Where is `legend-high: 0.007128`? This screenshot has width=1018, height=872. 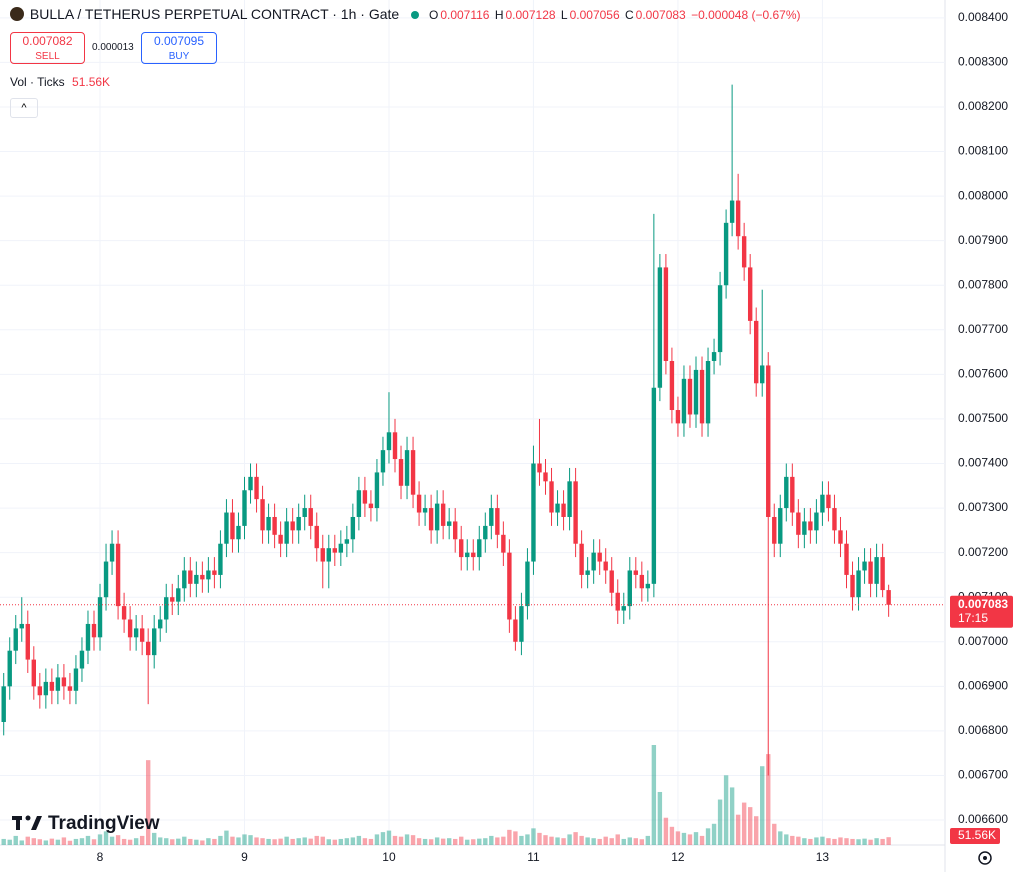
legend-high: 0.007128 is located at coordinates (530, 15).